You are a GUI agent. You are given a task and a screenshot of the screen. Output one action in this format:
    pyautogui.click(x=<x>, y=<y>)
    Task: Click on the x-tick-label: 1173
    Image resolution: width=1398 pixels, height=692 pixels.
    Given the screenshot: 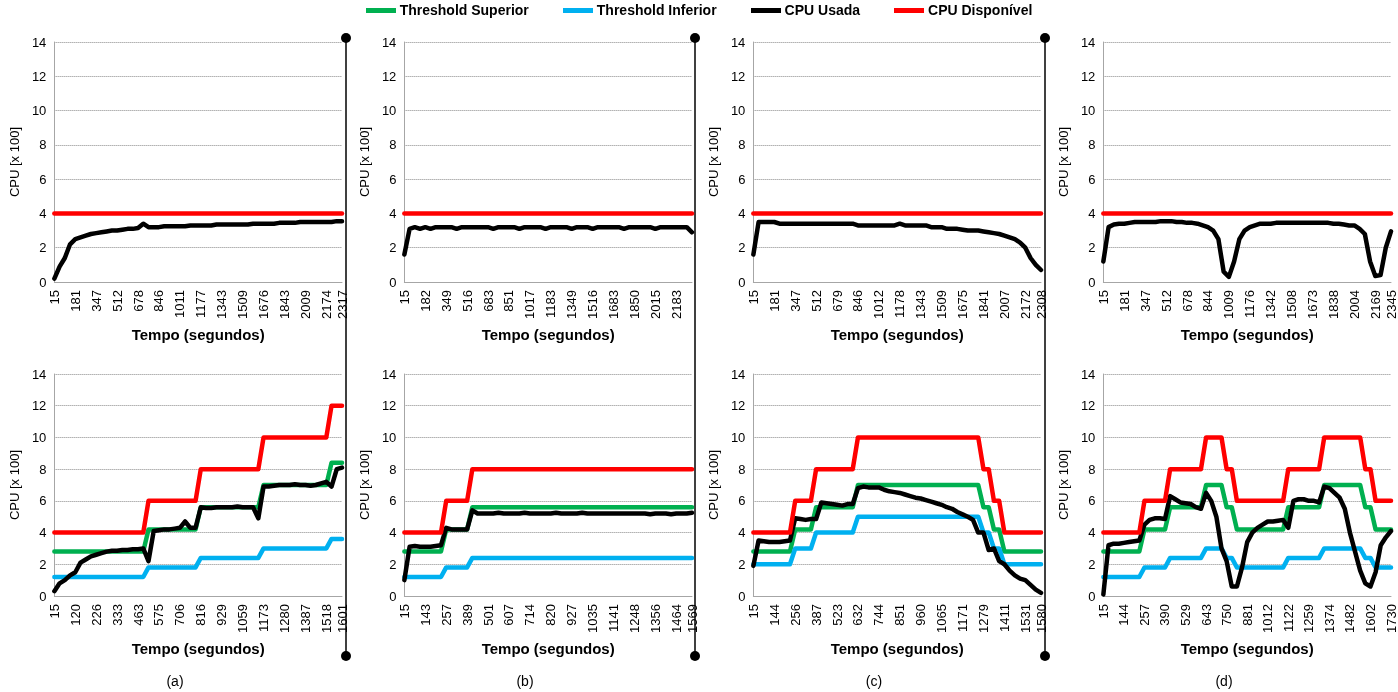 What is the action you would take?
    pyautogui.click(x=264, y=618)
    